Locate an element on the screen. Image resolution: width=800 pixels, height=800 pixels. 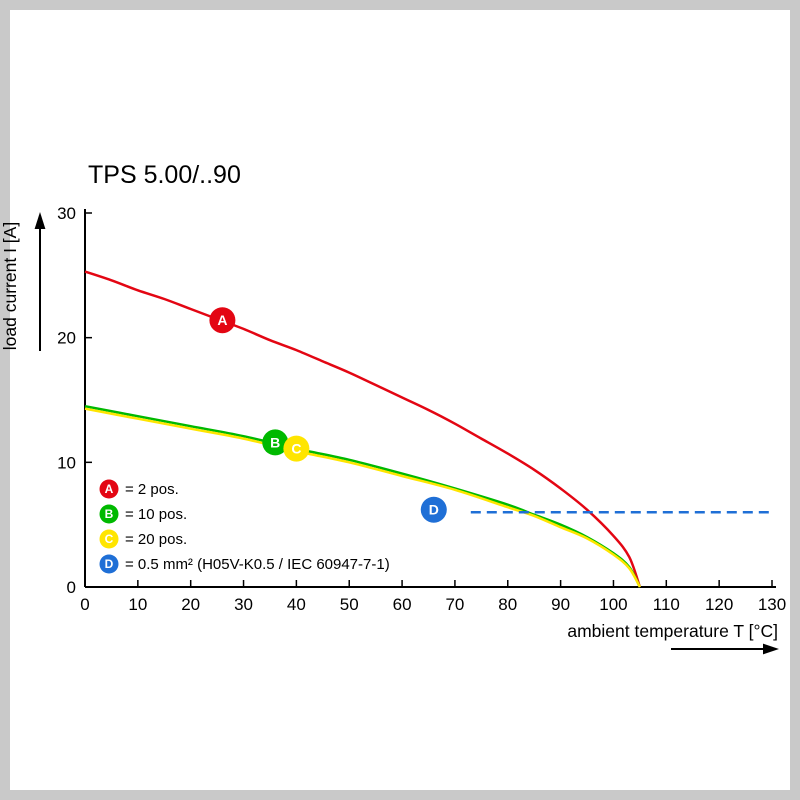
y-axis-title: load current I [A] is located at coordinates (10, 286).